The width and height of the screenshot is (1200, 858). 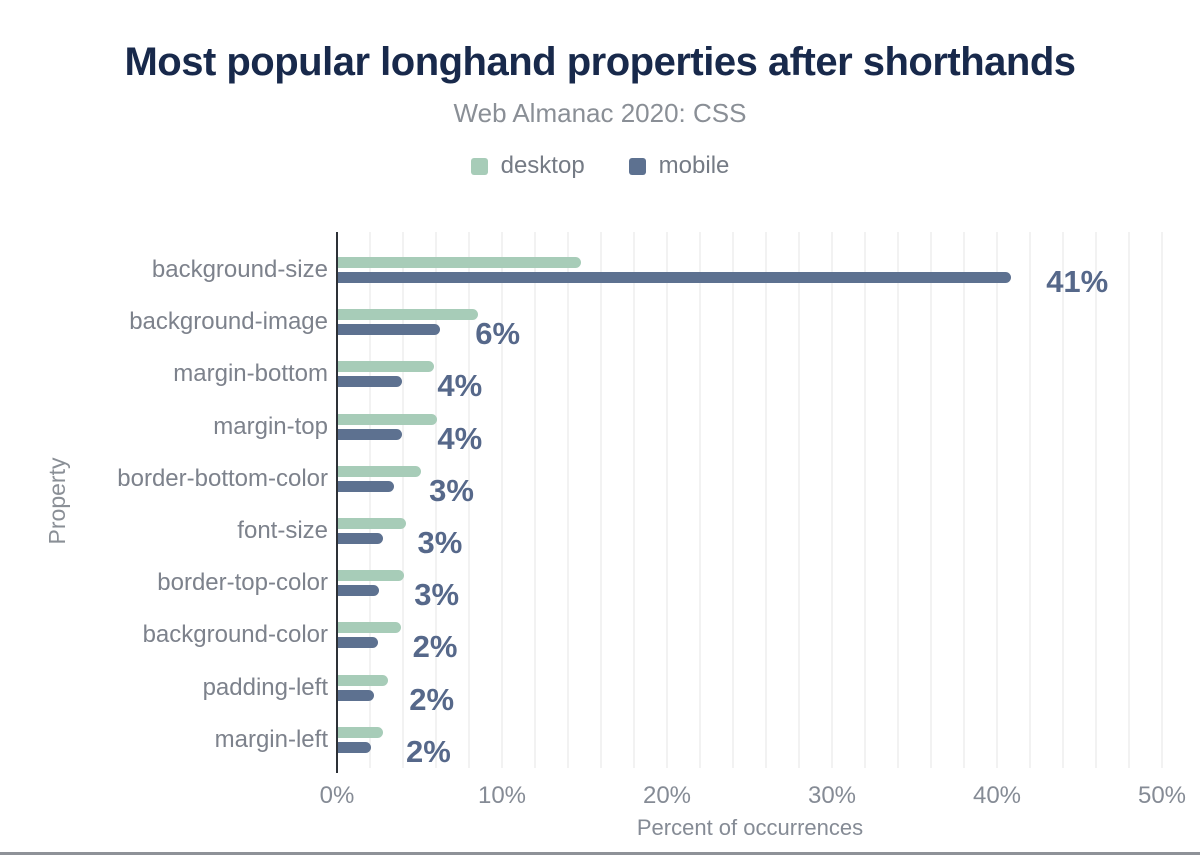 What do you see at coordinates (337, 795) in the screenshot?
I see `x-tick-label: 0%` at bounding box center [337, 795].